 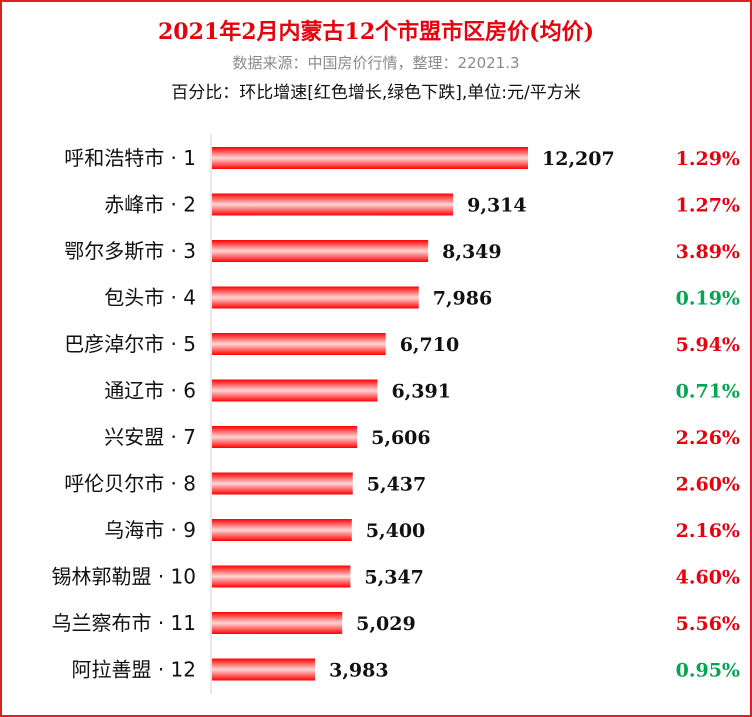 What do you see at coordinates (401, 438) in the screenshot?
I see `value-label: 5,606` at bounding box center [401, 438].